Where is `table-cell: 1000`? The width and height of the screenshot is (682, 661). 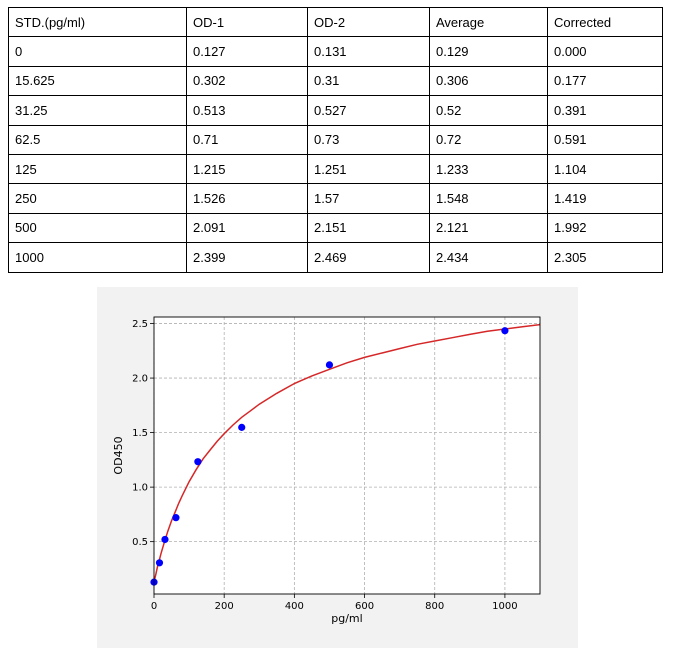
table-cell: 1000 is located at coordinates (97, 257).